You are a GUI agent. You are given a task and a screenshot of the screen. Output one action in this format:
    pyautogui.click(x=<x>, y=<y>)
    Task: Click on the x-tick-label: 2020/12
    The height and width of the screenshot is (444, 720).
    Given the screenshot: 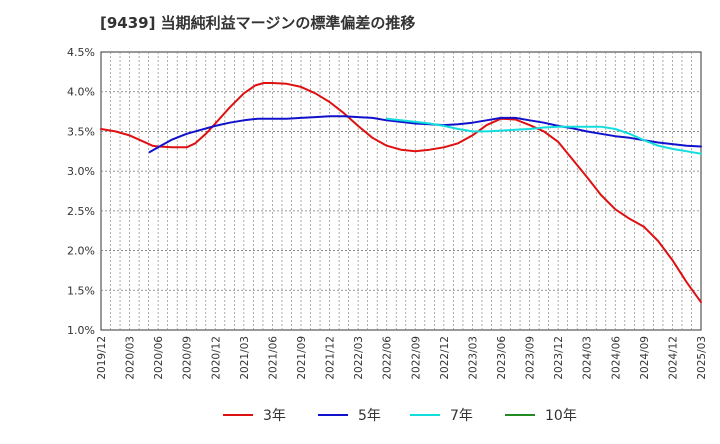 What is the action you would take?
    pyautogui.click(x=216, y=358)
    